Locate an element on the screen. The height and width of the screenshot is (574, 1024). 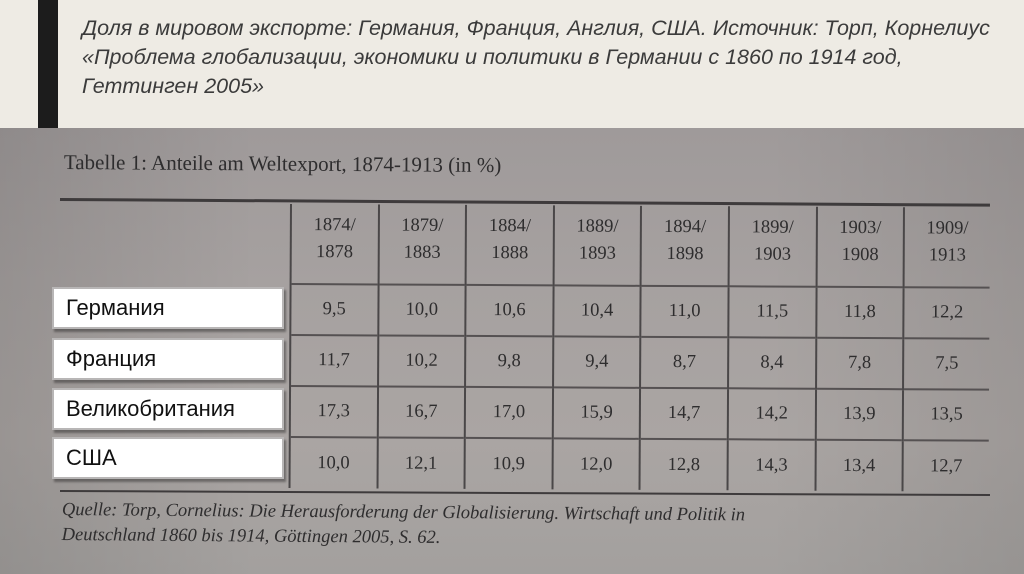
table-cell: 13,4 is located at coordinates (859, 465).